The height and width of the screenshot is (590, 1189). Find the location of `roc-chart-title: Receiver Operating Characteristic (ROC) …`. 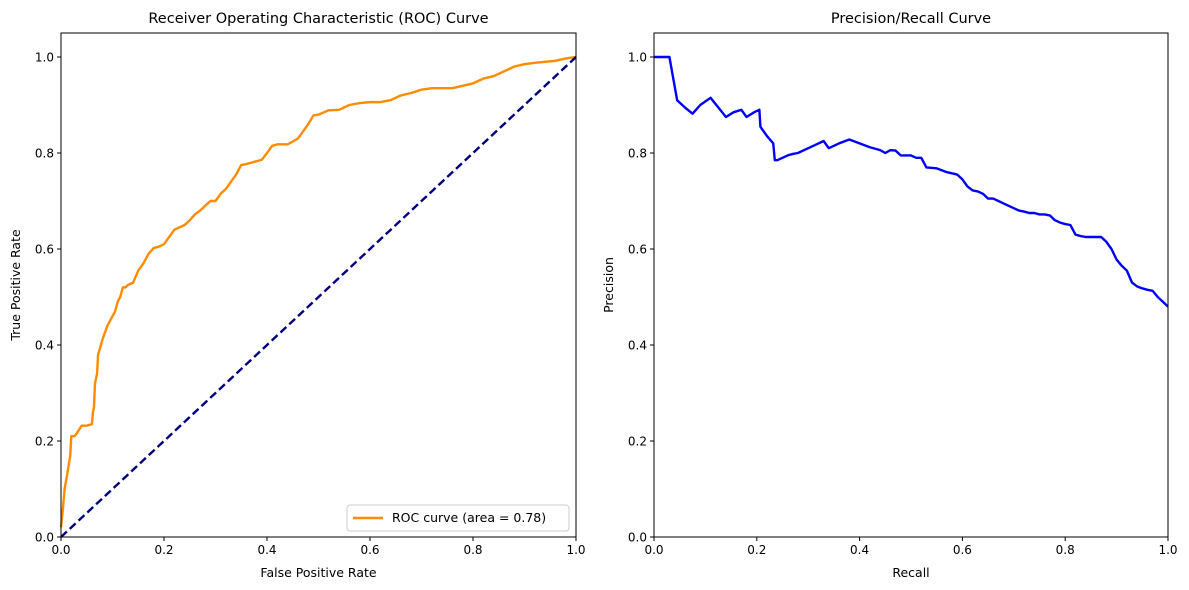

roc-chart-title: Receiver Operating Characteristic (ROC) … is located at coordinates (318, 19).